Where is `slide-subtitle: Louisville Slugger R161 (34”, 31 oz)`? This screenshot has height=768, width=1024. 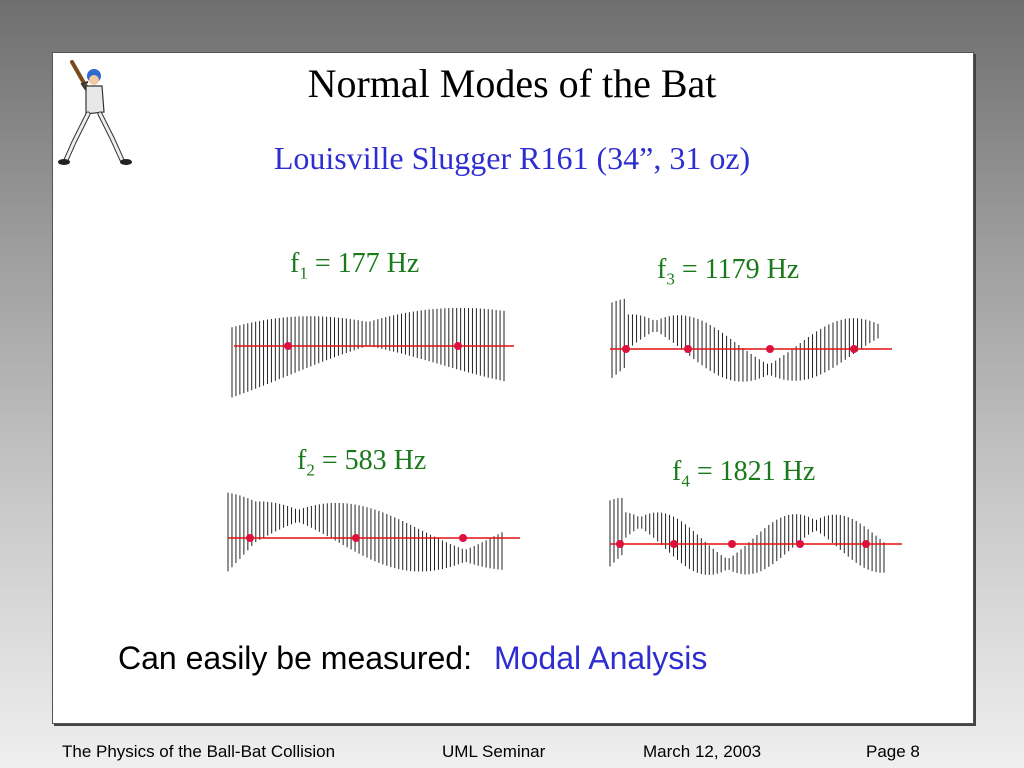 slide-subtitle: Louisville Slugger R161 (34”, 31 oz) is located at coordinates (512, 158).